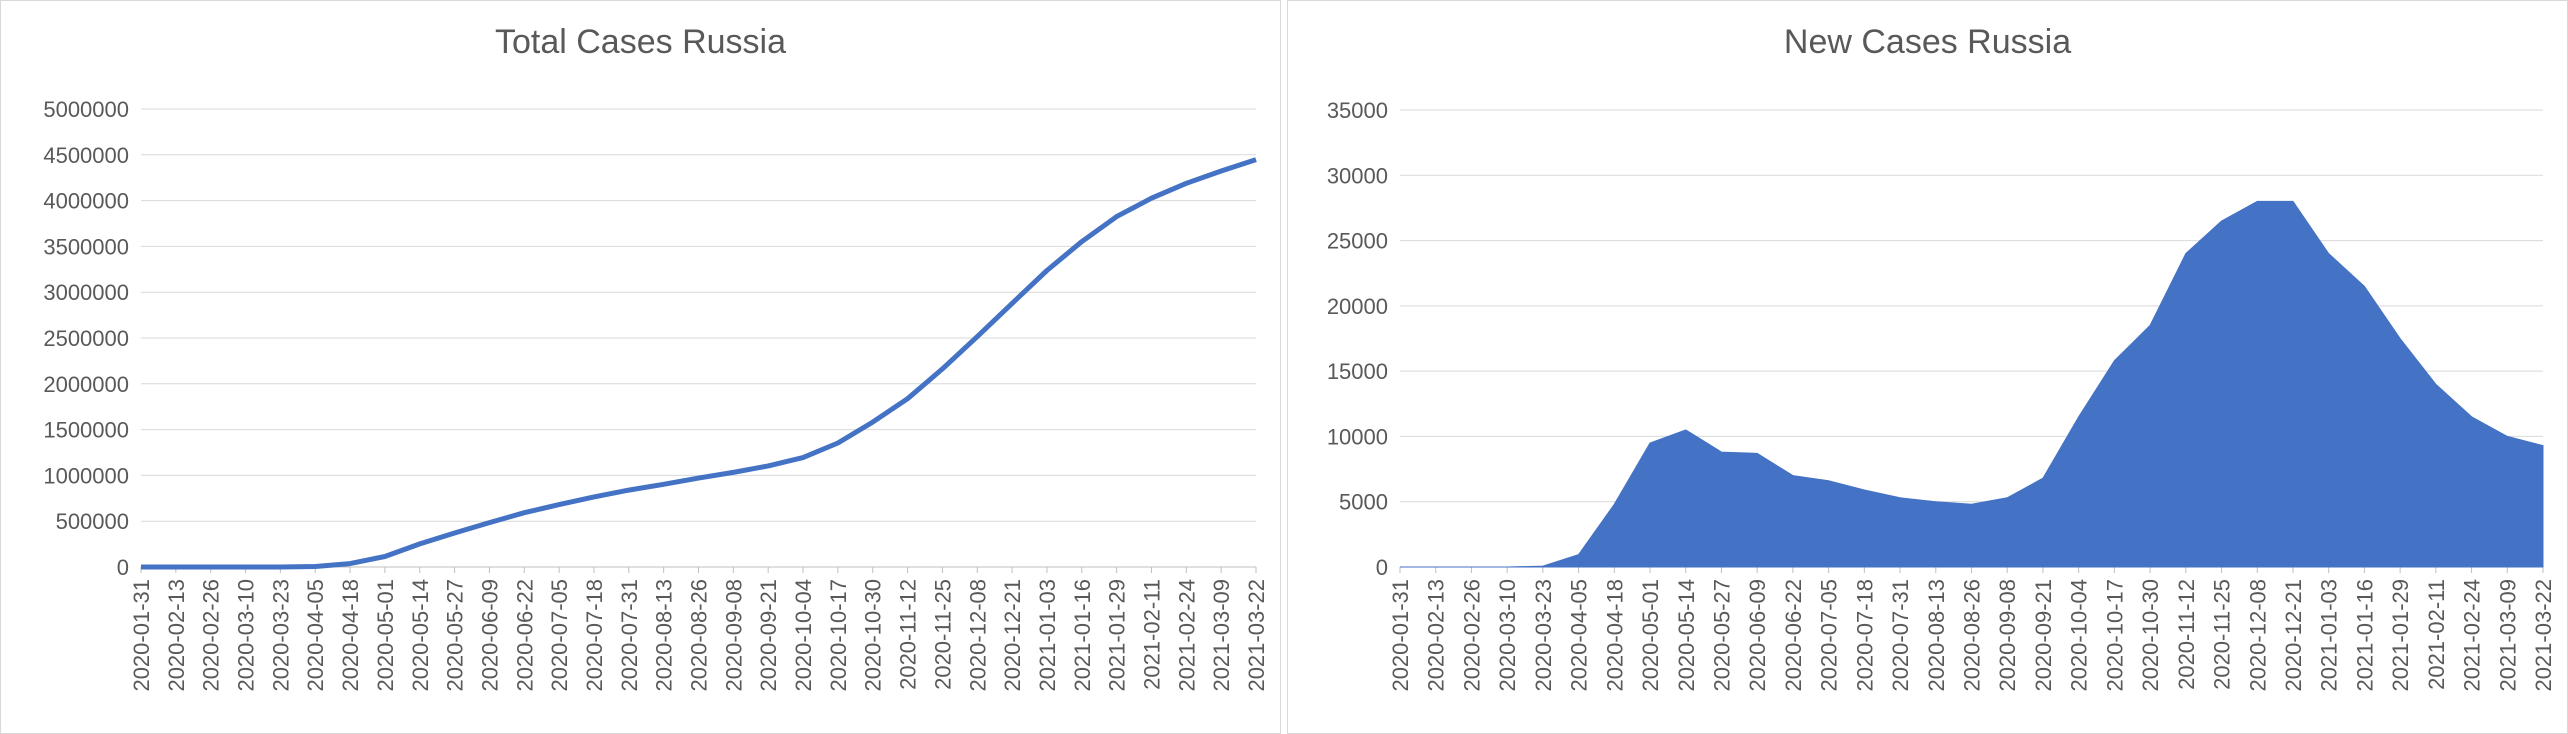 The image size is (2568, 734). I want to click on y-tick-label: 1500000, so click(86, 430).